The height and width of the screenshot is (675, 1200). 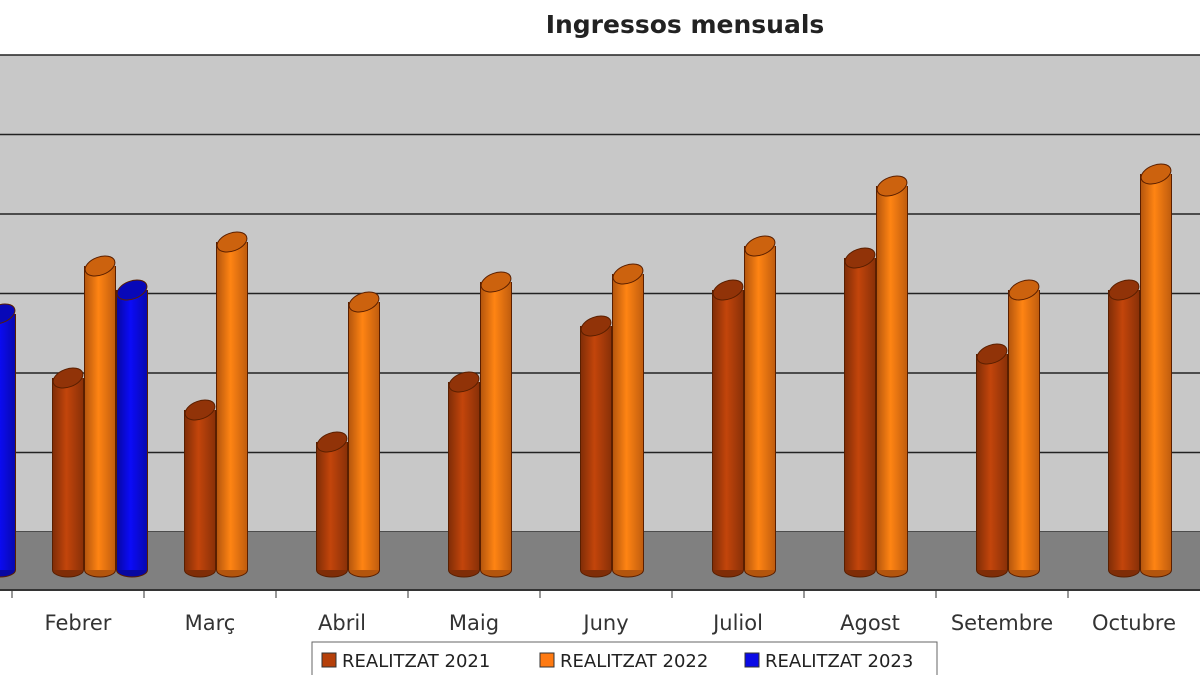 I want to click on x-tick-label: Setembre, so click(x=1002, y=623).